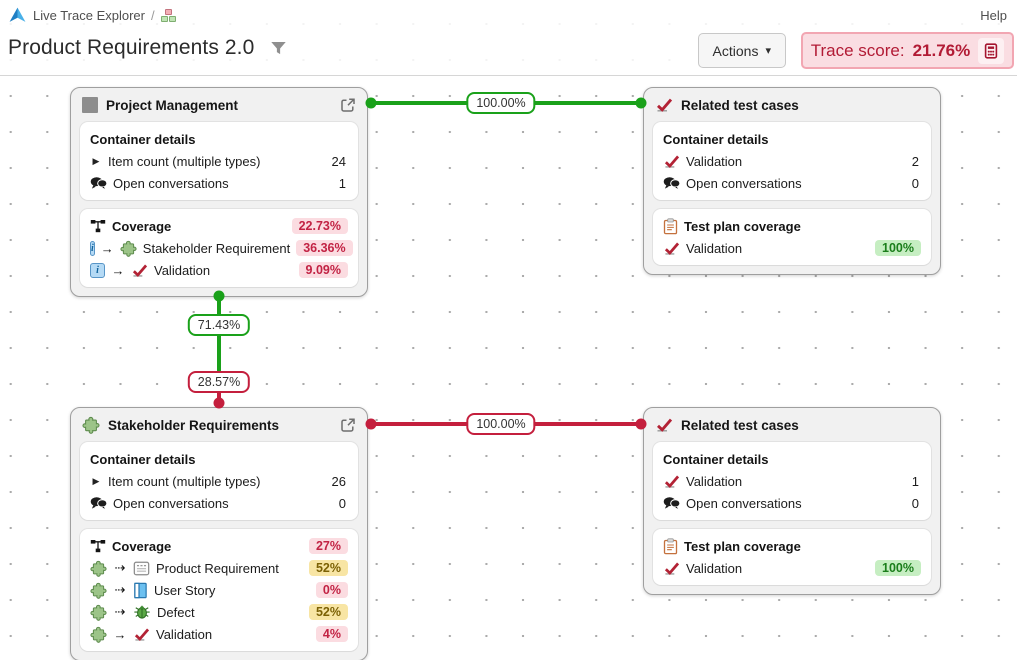 The height and width of the screenshot is (660, 1017). What do you see at coordinates (338, 161) in the screenshot?
I see `row-value: 24` at bounding box center [338, 161].